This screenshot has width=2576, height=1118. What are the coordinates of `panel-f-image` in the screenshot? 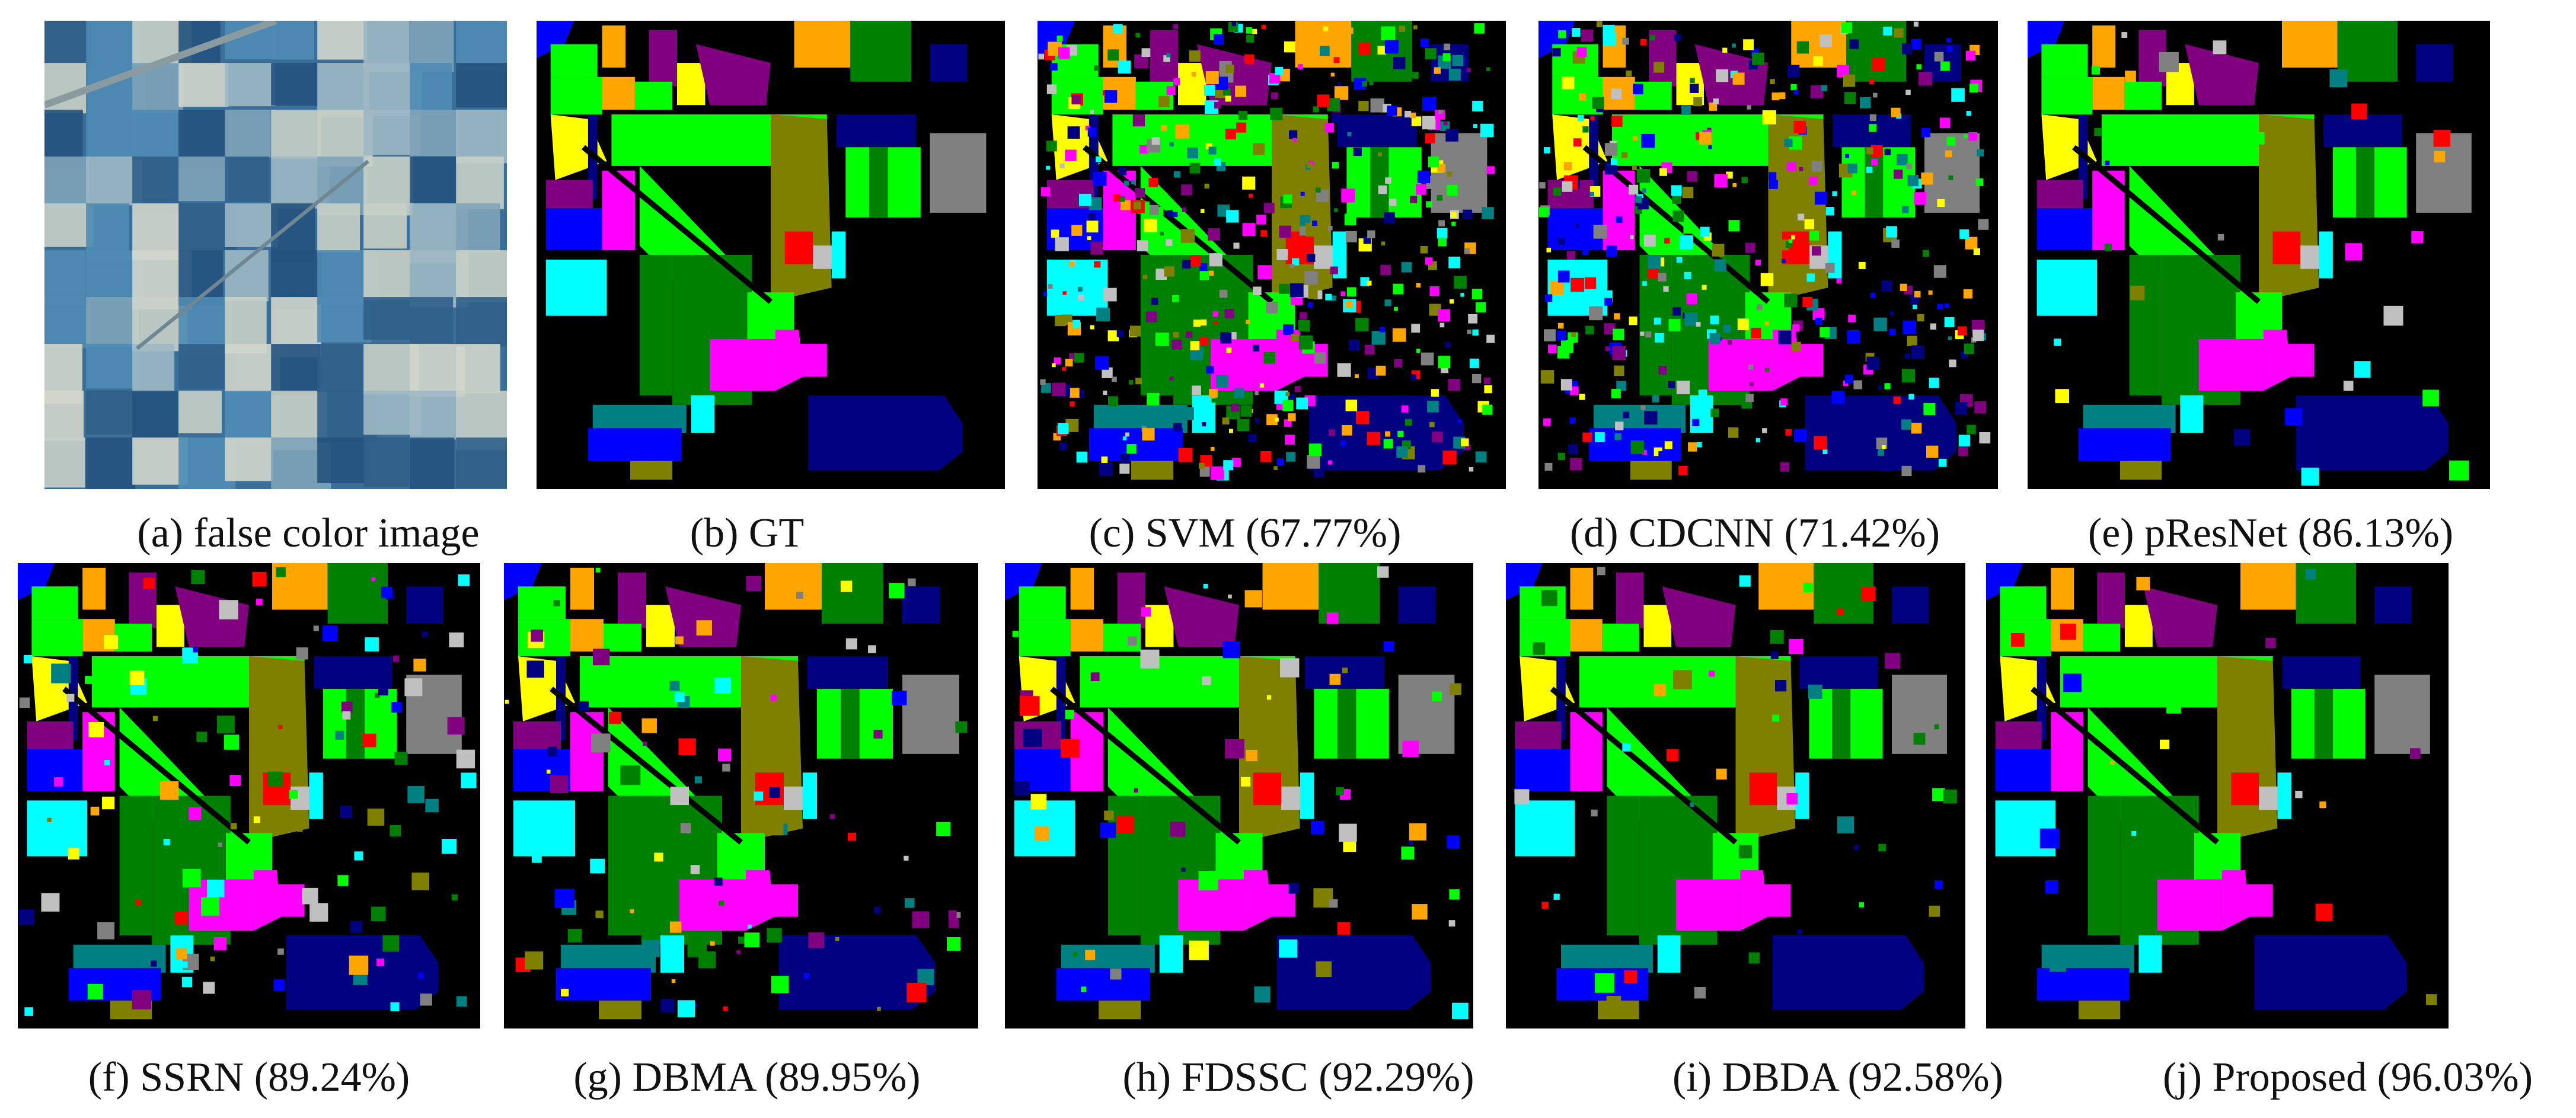 It's located at (249, 796).